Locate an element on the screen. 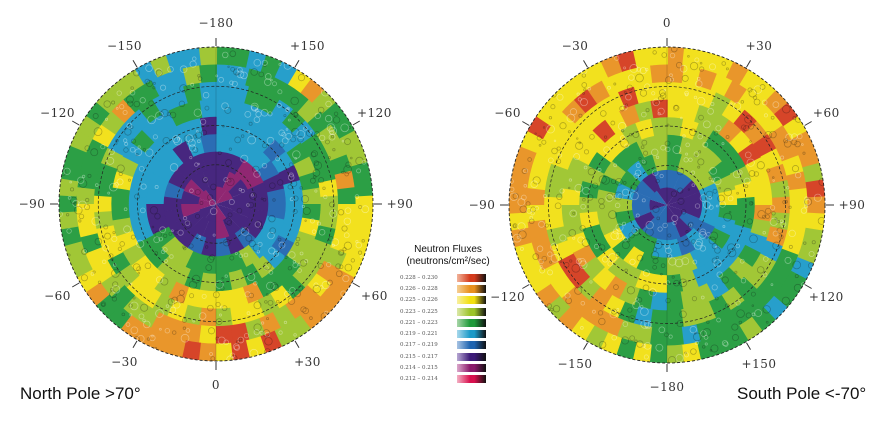 The width and height of the screenshot is (880, 425). legend-item: 0.217 – 0.219 is located at coordinates (448, 345).